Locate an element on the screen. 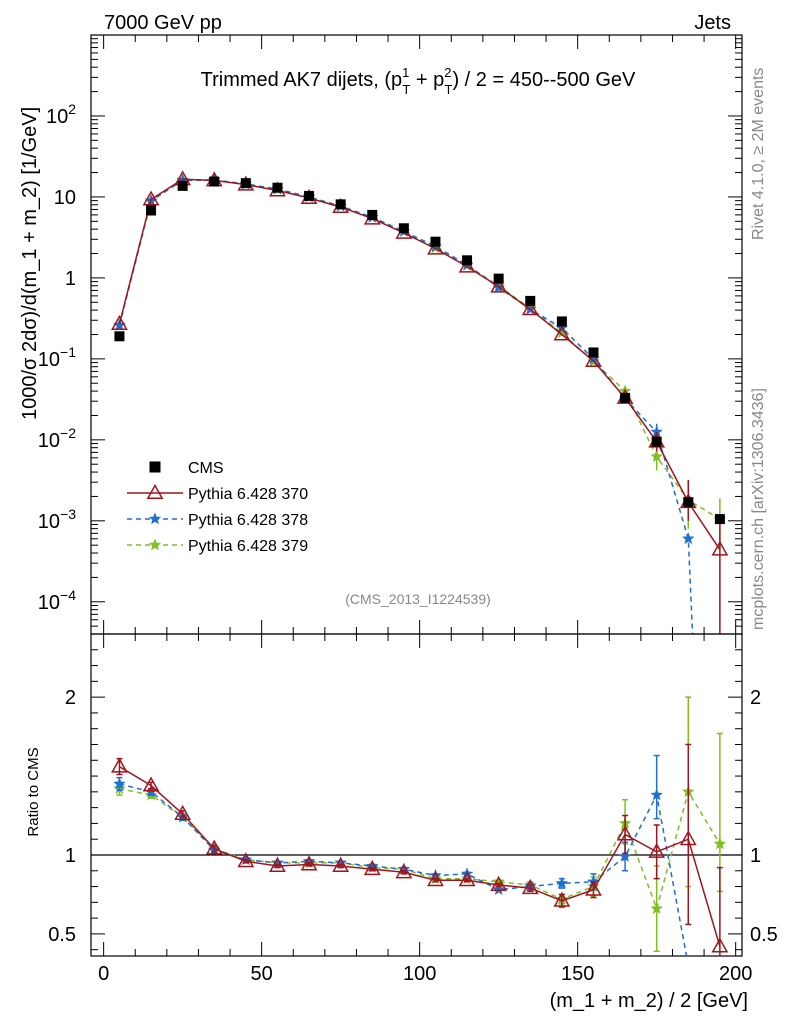  legend-item: Pythia 6.428 370 is located at coordinates (217, 493).